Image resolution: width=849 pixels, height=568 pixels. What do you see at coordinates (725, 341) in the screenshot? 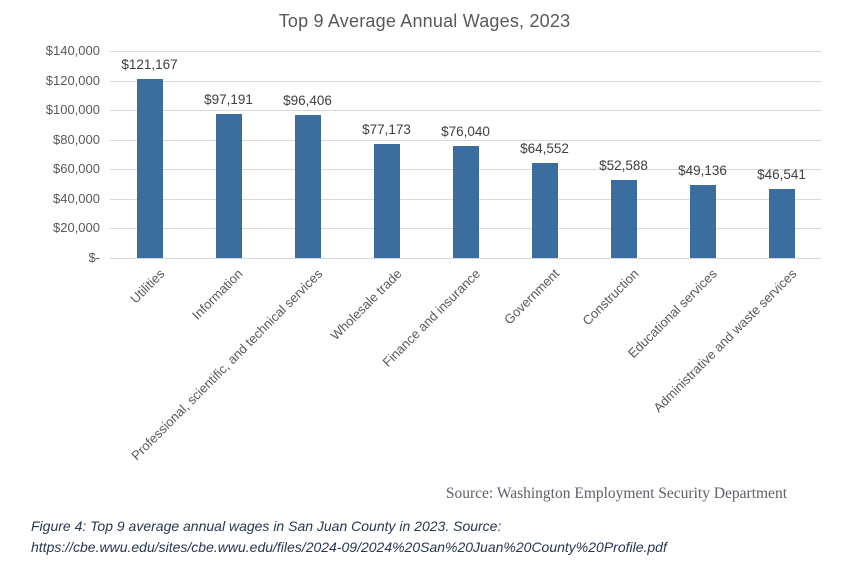
I see `x-axis-category-label: Administrative and waste services` at bounding box center [725, 341].